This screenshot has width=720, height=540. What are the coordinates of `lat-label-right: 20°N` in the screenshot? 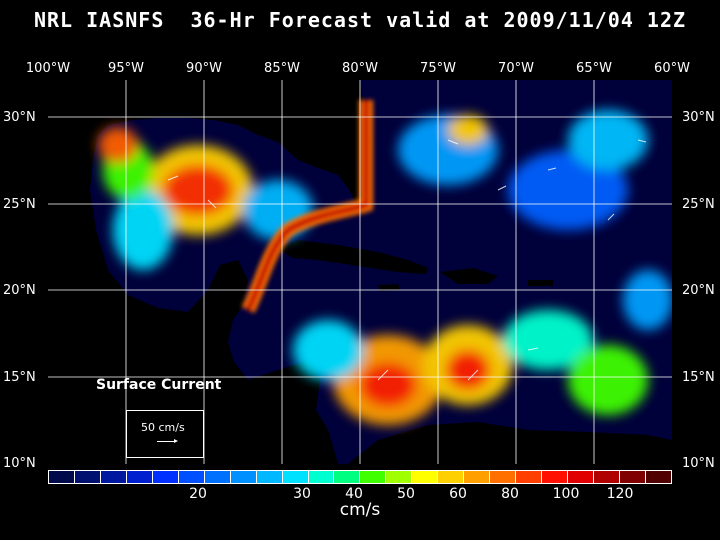 It's located at (698, 290).